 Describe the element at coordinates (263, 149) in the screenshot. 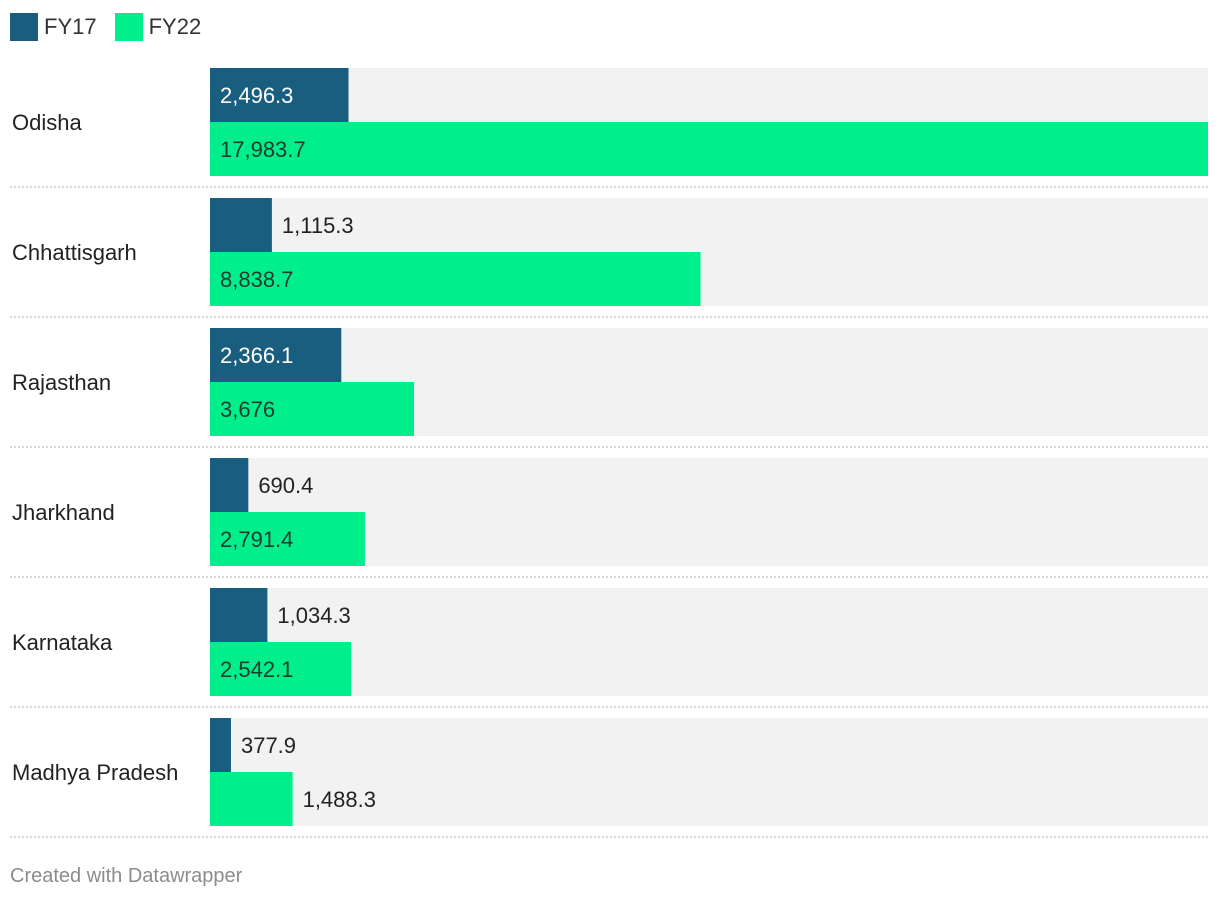

I see `value-label-fy22-odisha: 17,983.7` at that location.